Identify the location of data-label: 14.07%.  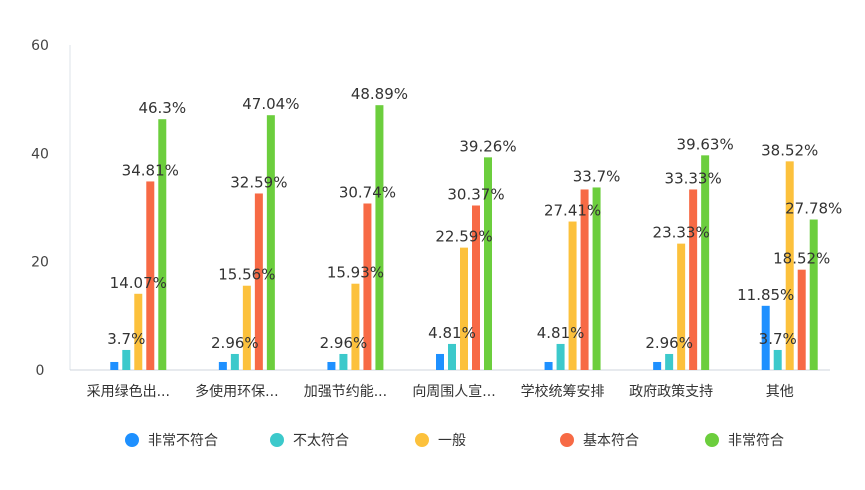
(138, 283).